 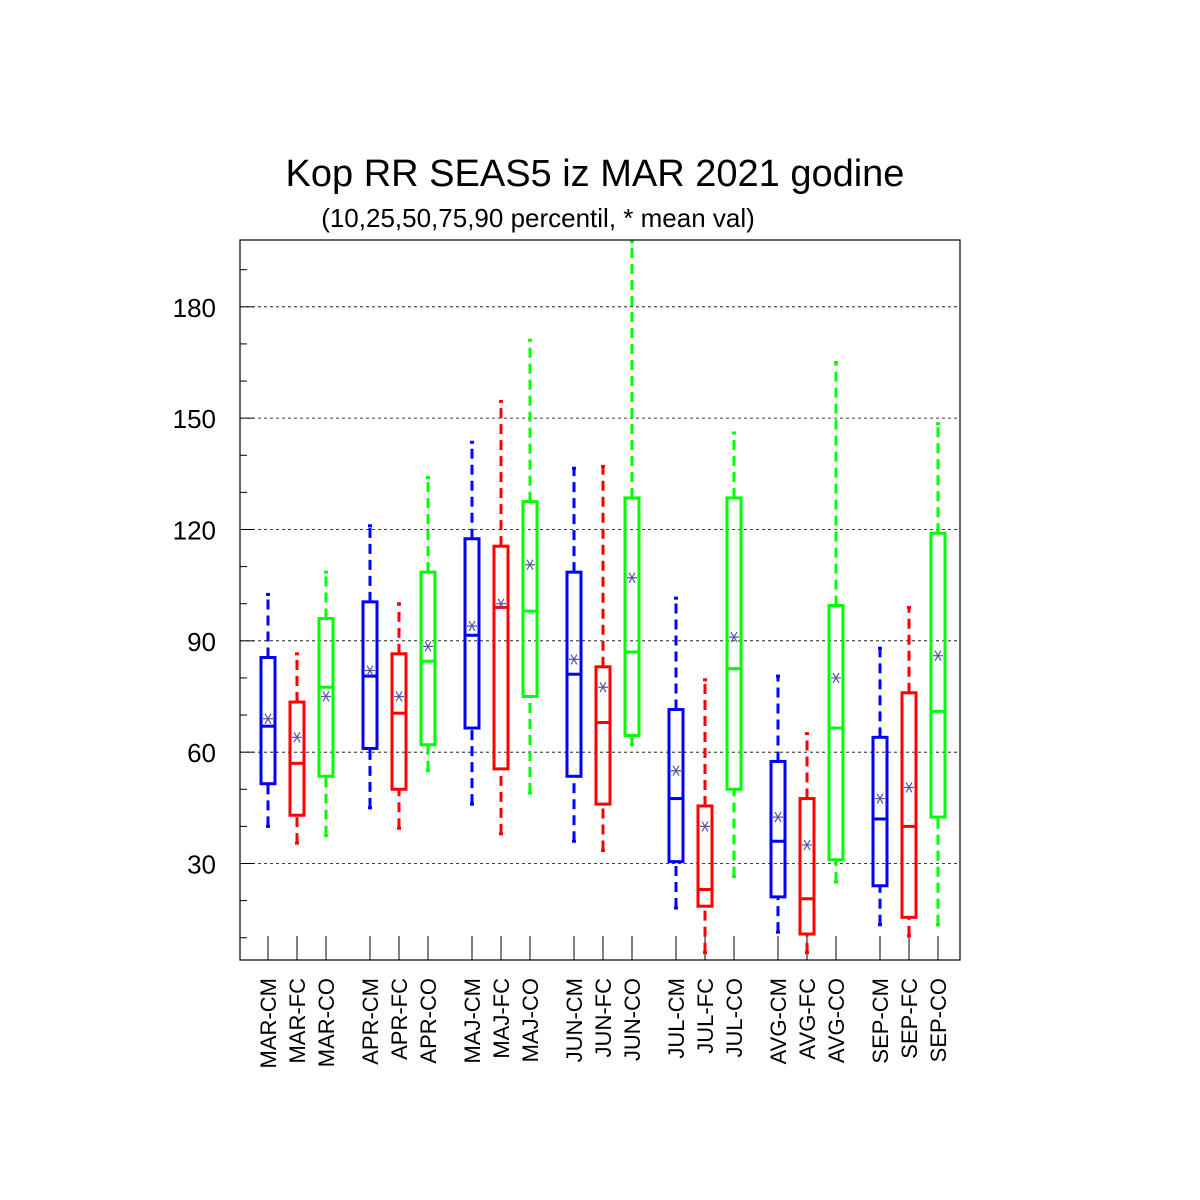 What do you see at coordinates (201, 753) in the screenshot?
I see `y-tick-label: 60` at bounding box center [201, 753].